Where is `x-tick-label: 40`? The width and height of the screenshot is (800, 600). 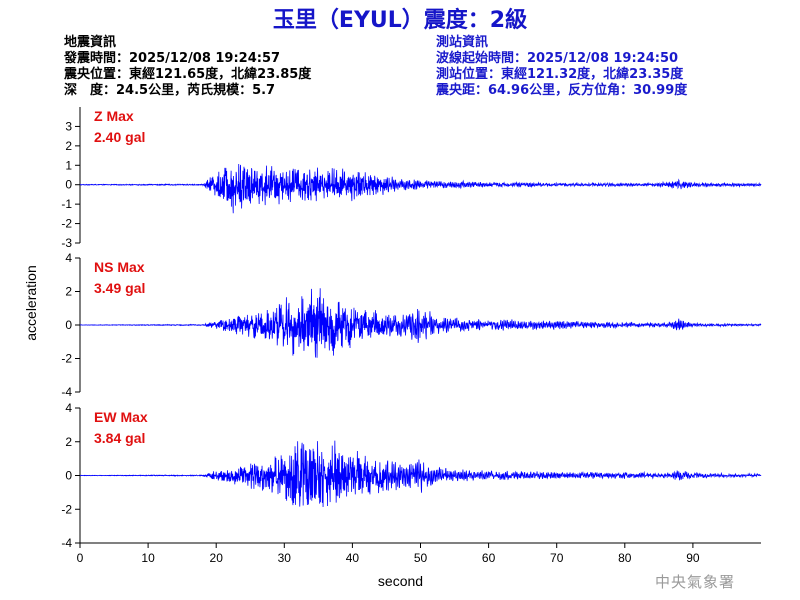
x-tick-label: 40 is located at coordinates (353, 558).